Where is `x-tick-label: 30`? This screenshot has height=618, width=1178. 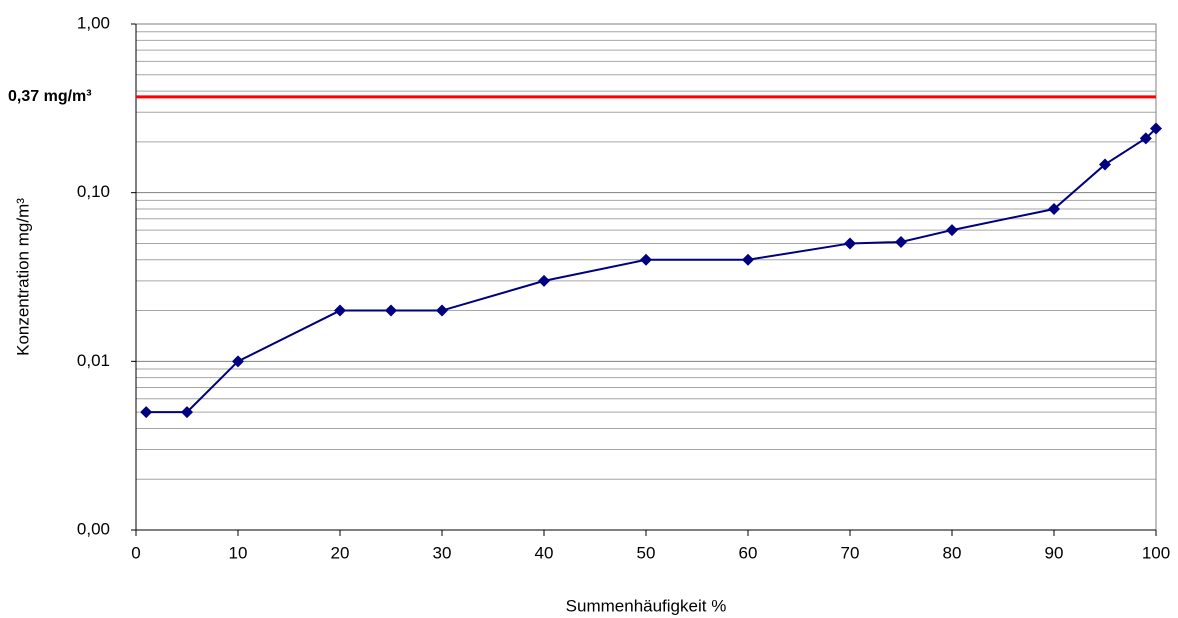
x-tick-label: 30 is located at coordinates (442, 552).